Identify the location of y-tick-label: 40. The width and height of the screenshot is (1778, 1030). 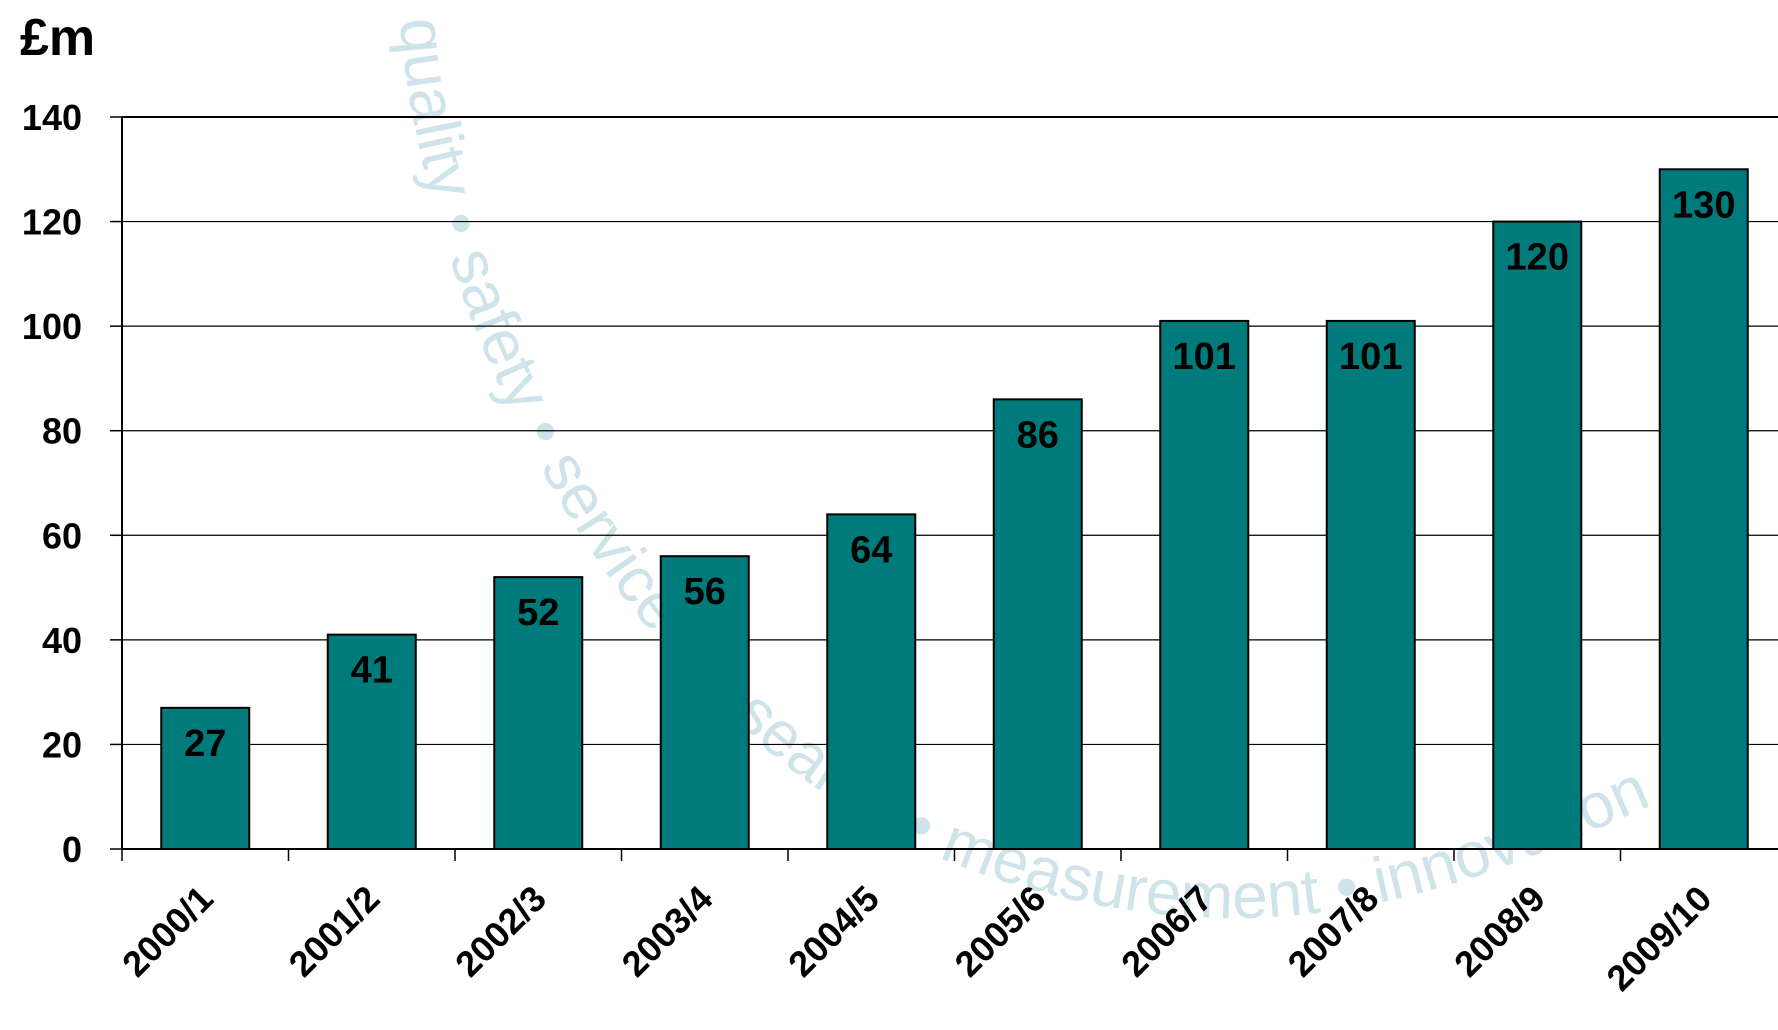
(62, 640).